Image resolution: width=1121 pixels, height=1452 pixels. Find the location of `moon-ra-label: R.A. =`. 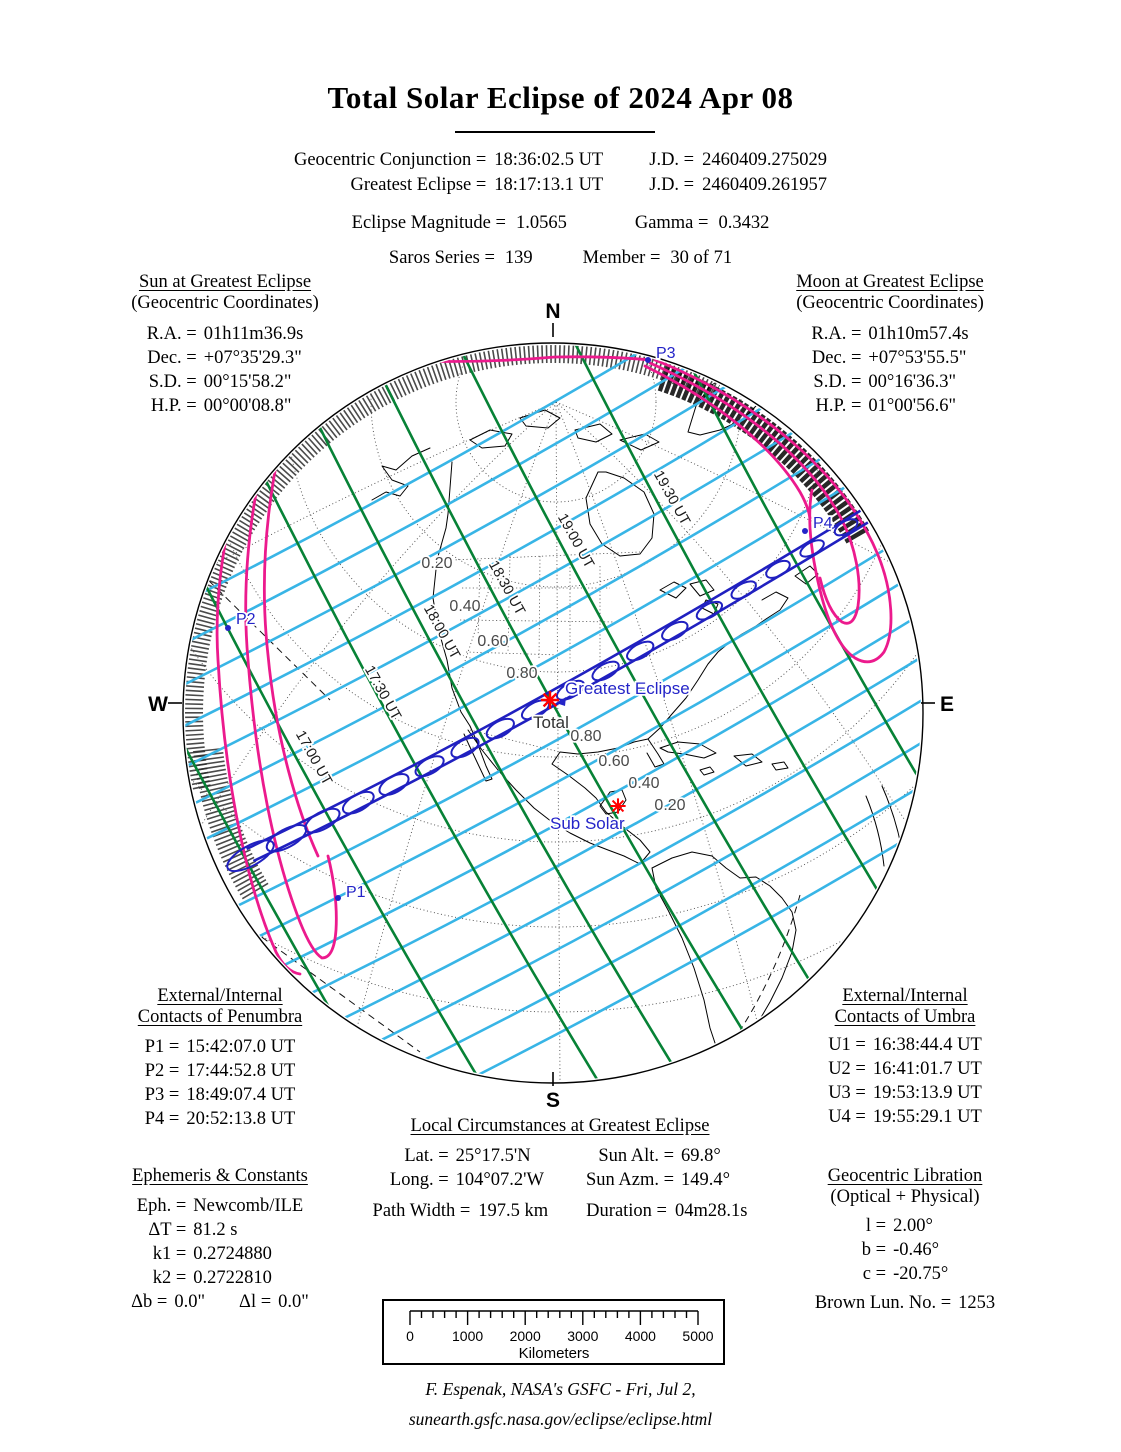

moon-ra-label: R.A. = is located at coordinates (836, 334).